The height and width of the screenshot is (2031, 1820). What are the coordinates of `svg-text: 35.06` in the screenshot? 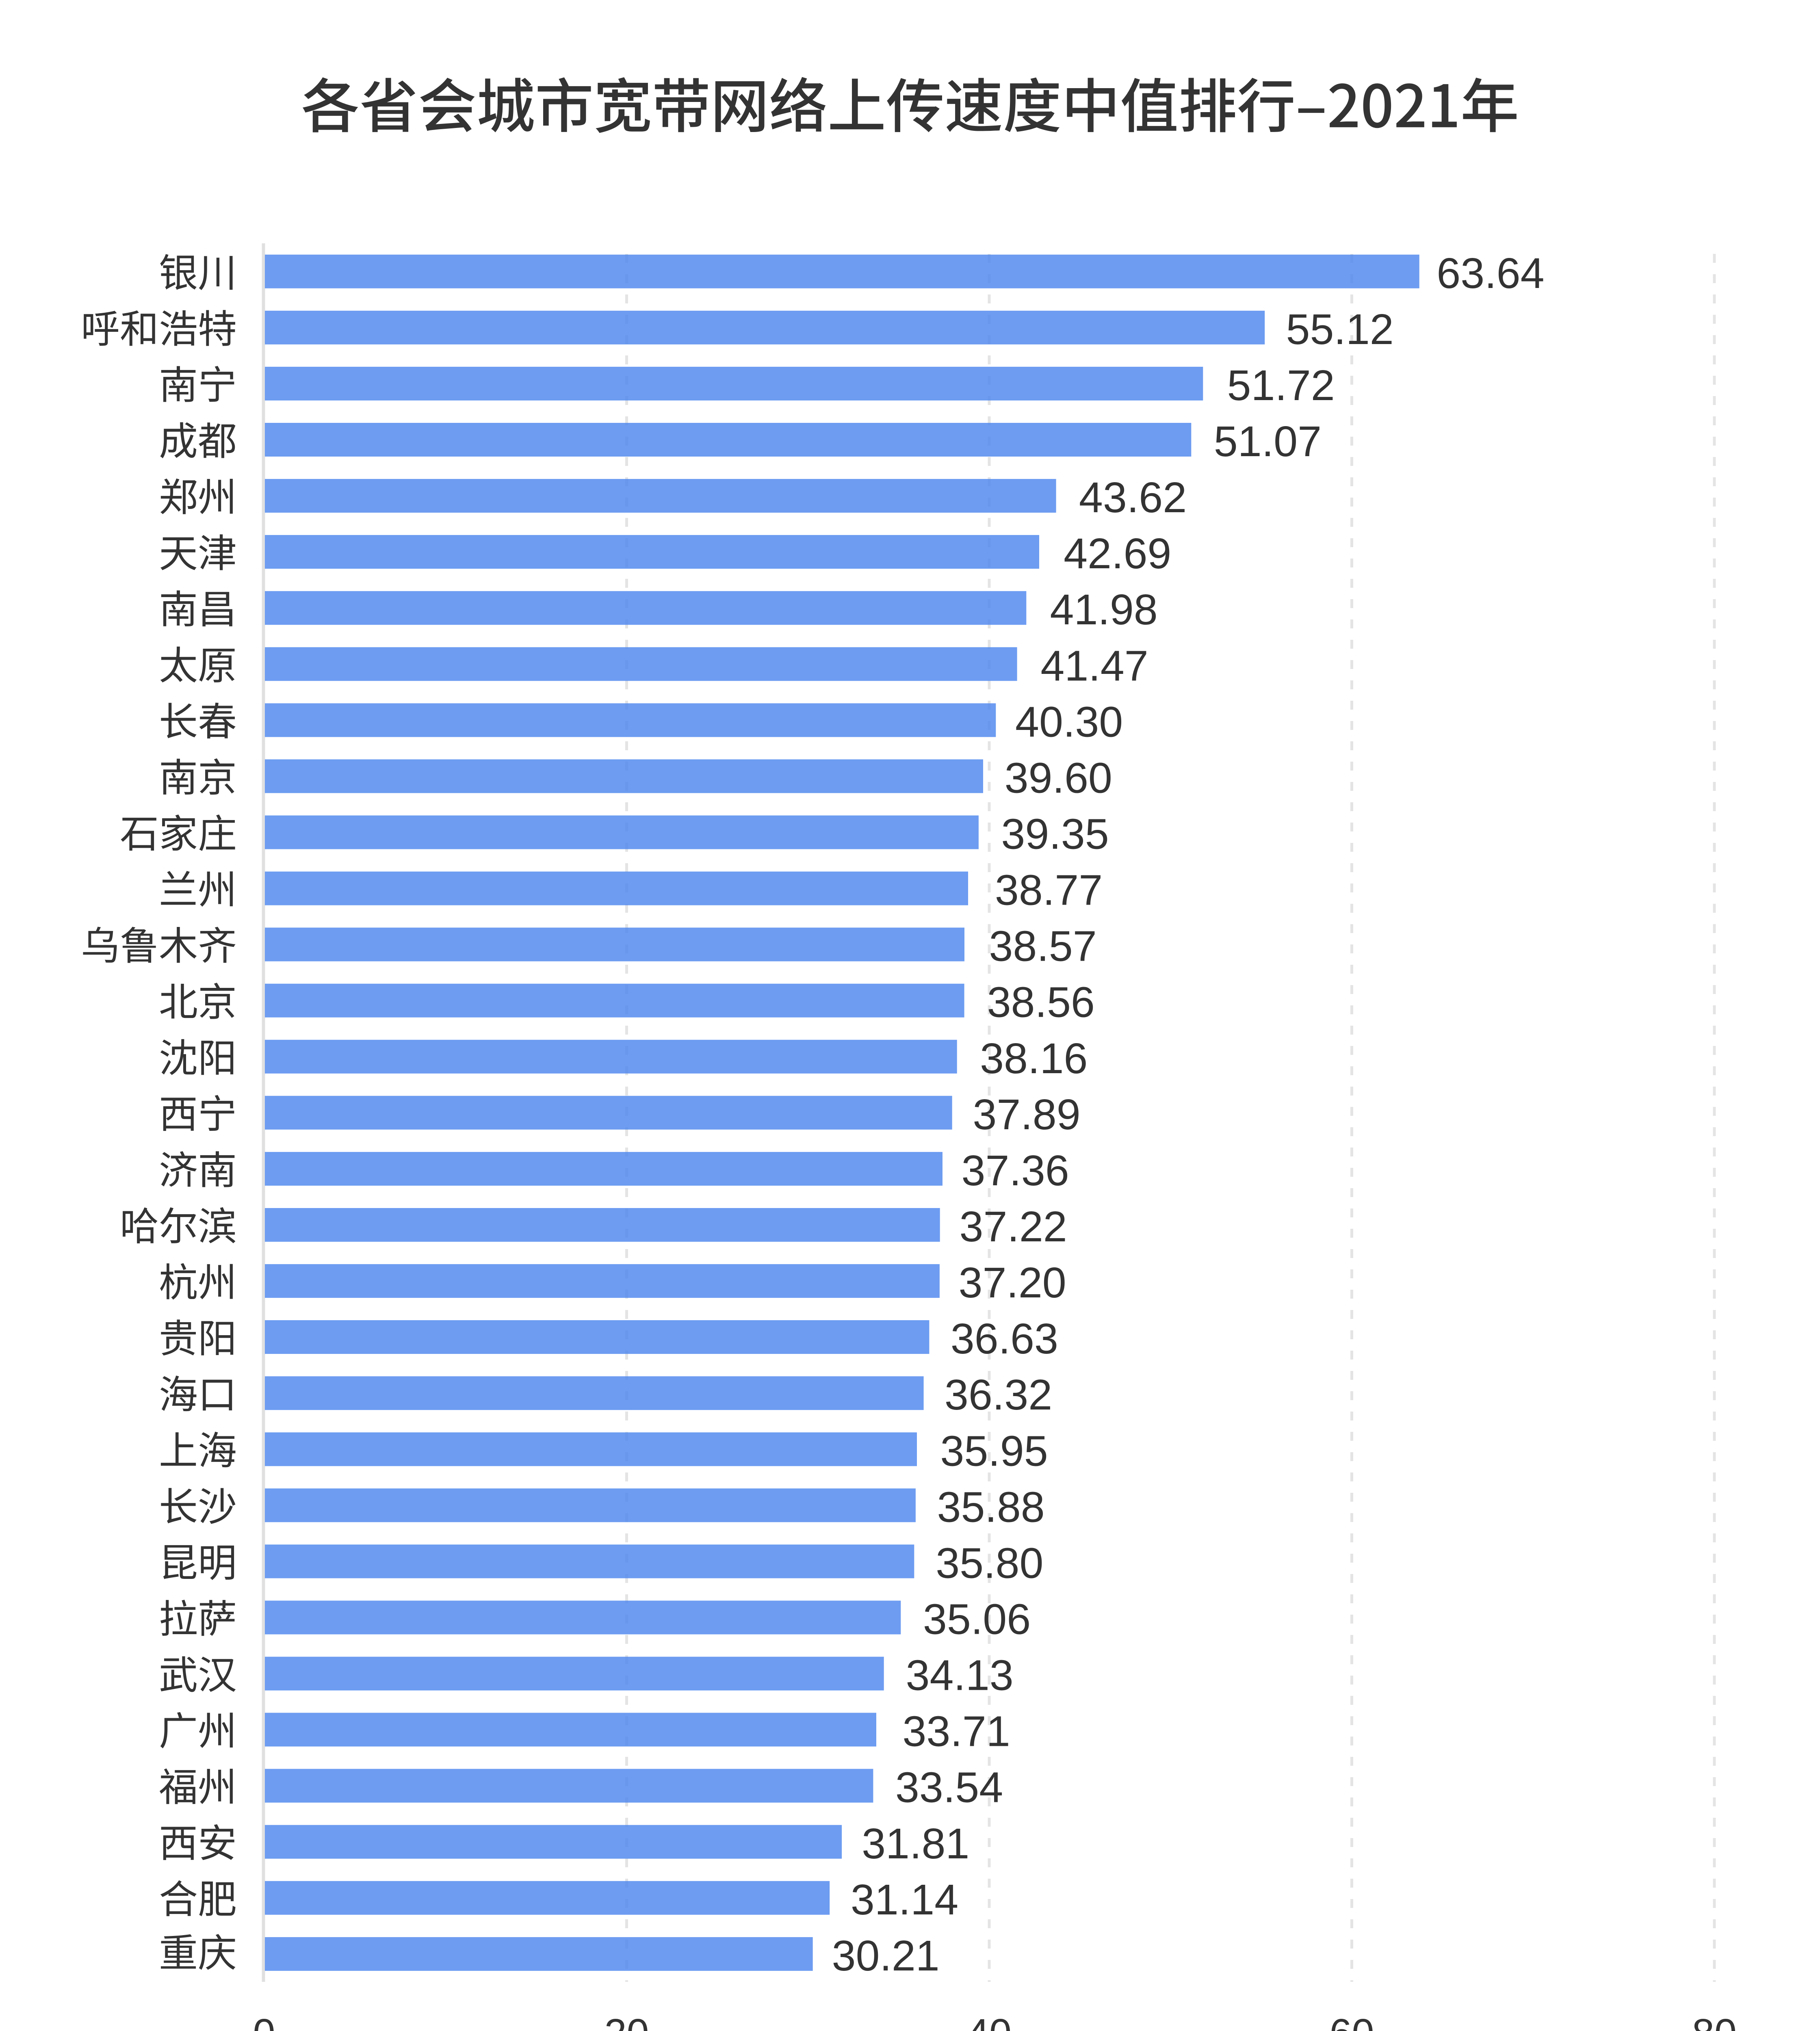 It's located at (977, 1619).